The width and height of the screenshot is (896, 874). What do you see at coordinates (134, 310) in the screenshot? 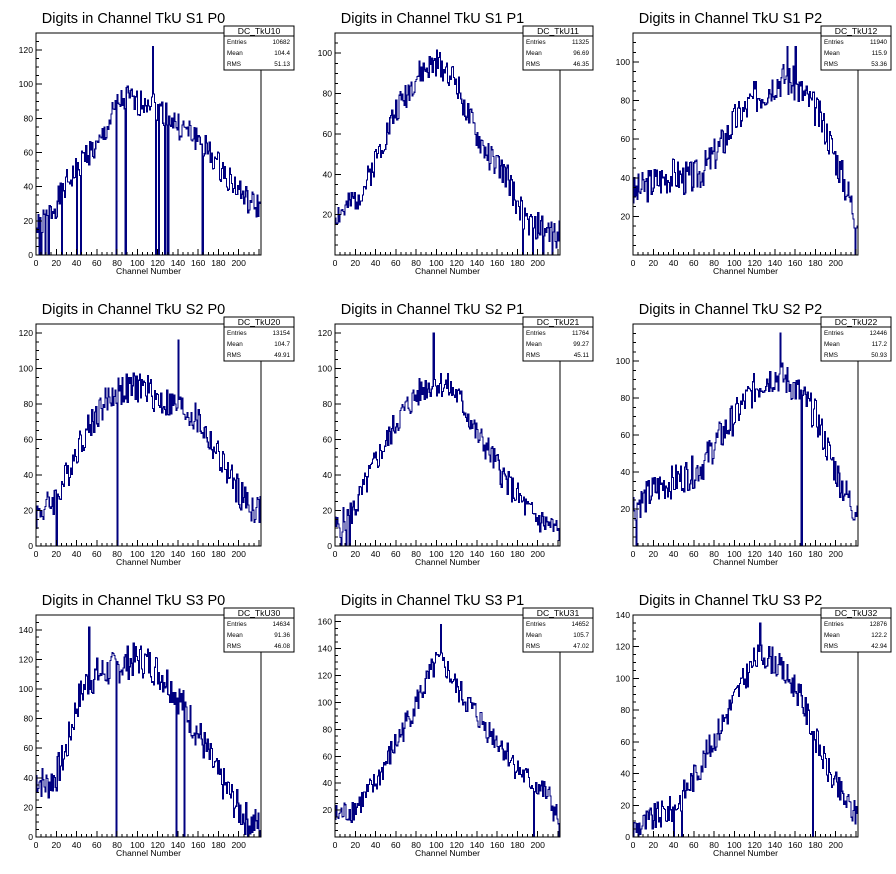
I see `panel-title: Digits in Channel TkU S2 P0` at bounding box center [134, 310].